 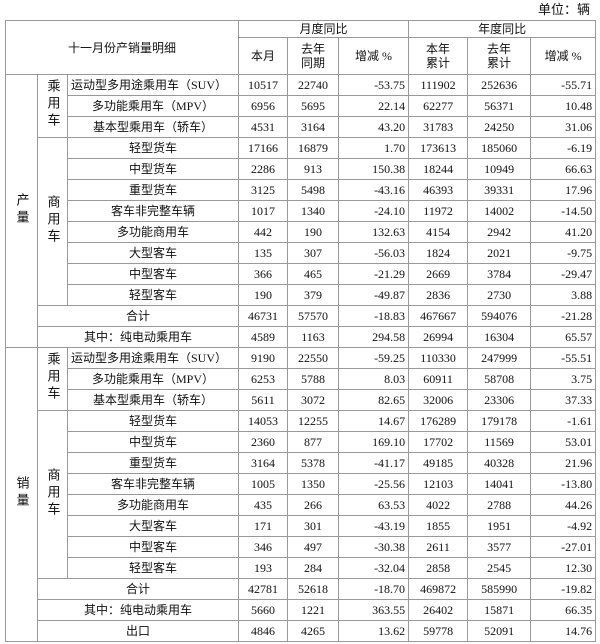 I want to click on cell-value: 179178, so click(x=499, y=421).